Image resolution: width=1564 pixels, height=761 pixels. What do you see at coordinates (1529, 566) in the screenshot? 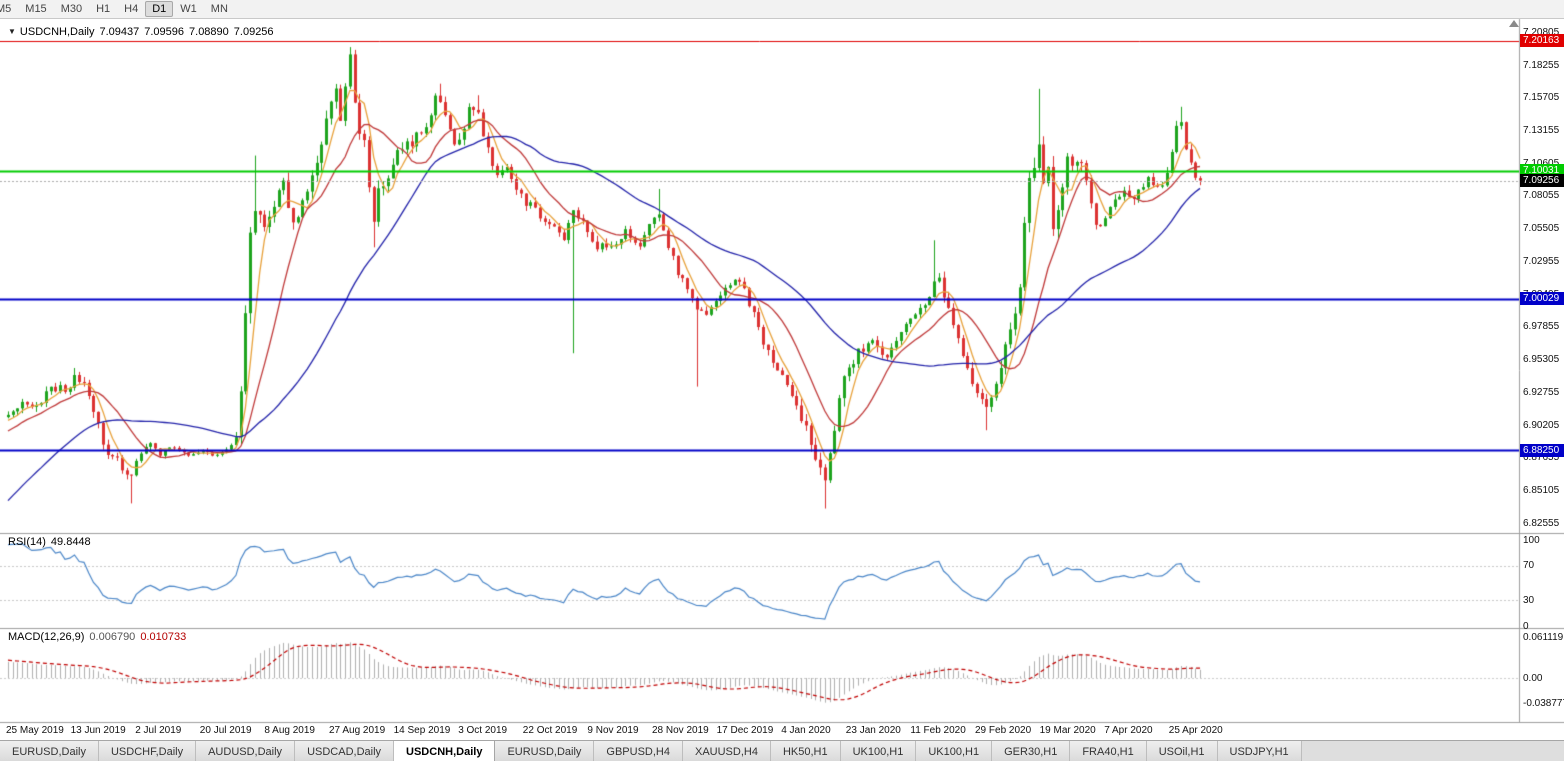
I see `rsi-axis-label: 70` at bounding box center [1529, 566].